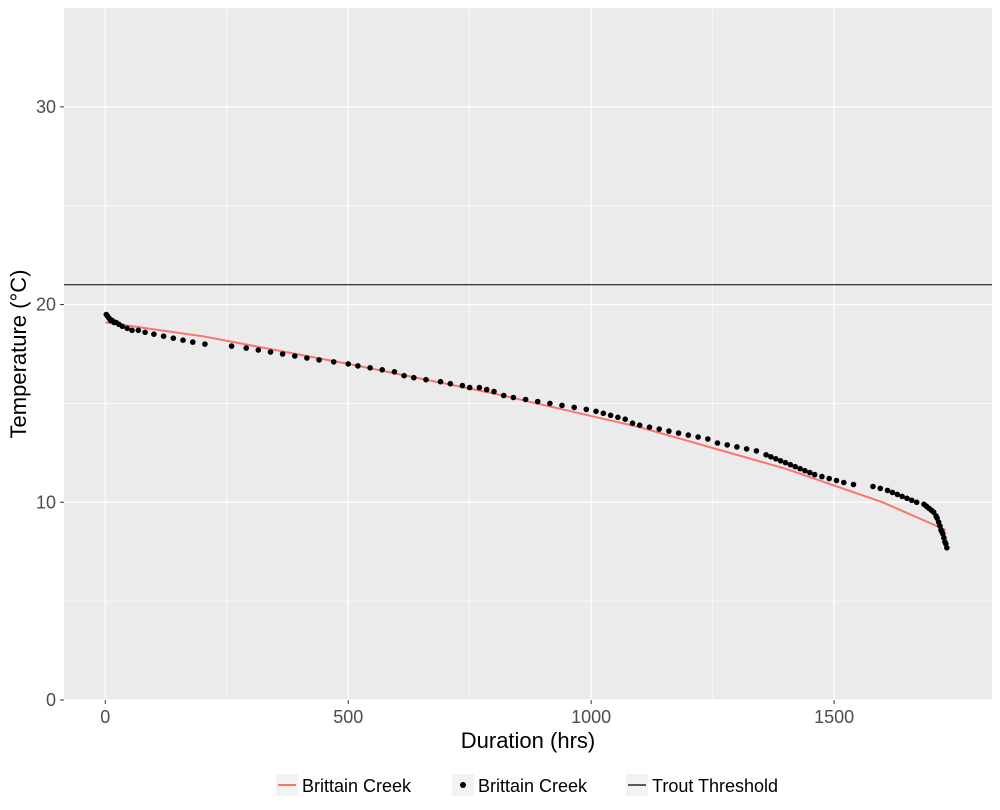 This screenshot has width=1000, height=810. What do you see at coordinates (105, 717) in the screenshot?
I see `x-tick-label: 0` at bounding box center [105, 717].